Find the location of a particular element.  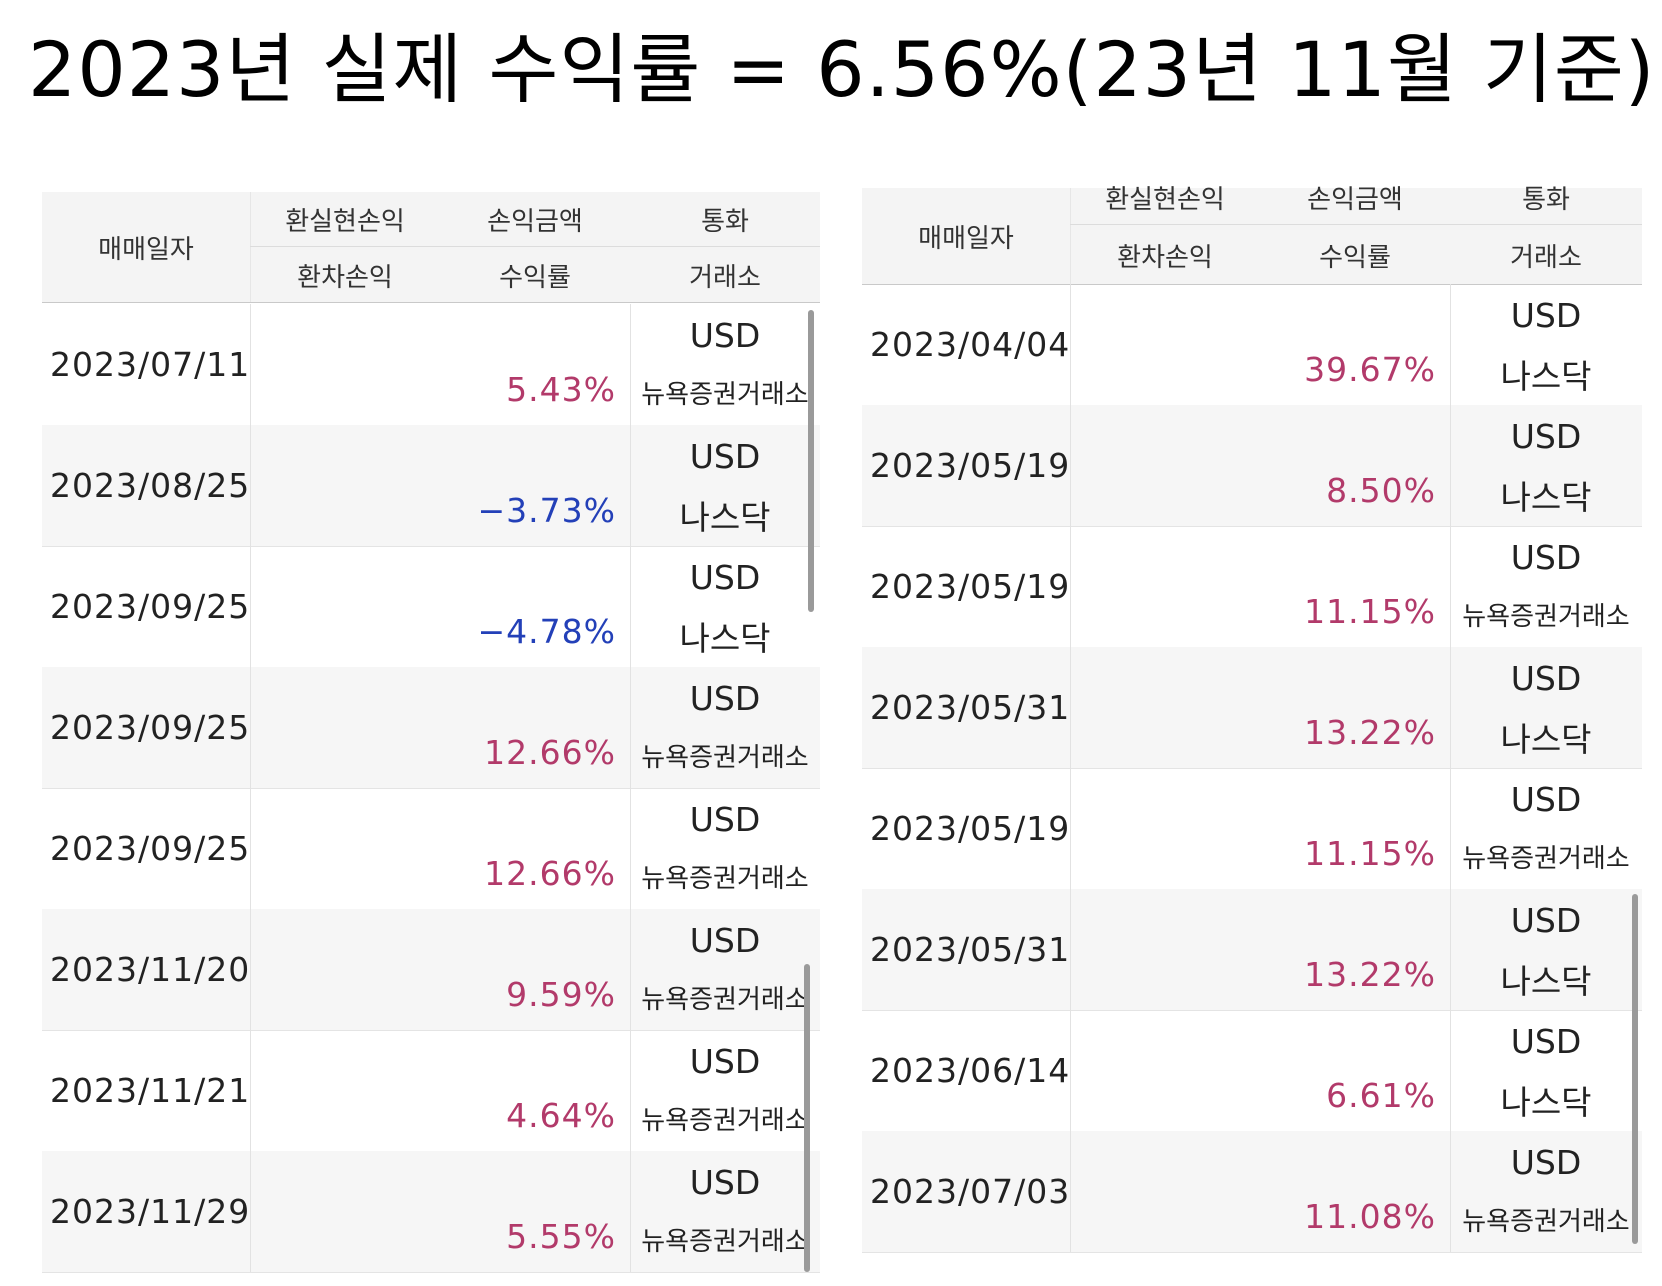

table-row: 2023/09/25 −4.78% USD 나스닥 is located at coordinates (431, 607).